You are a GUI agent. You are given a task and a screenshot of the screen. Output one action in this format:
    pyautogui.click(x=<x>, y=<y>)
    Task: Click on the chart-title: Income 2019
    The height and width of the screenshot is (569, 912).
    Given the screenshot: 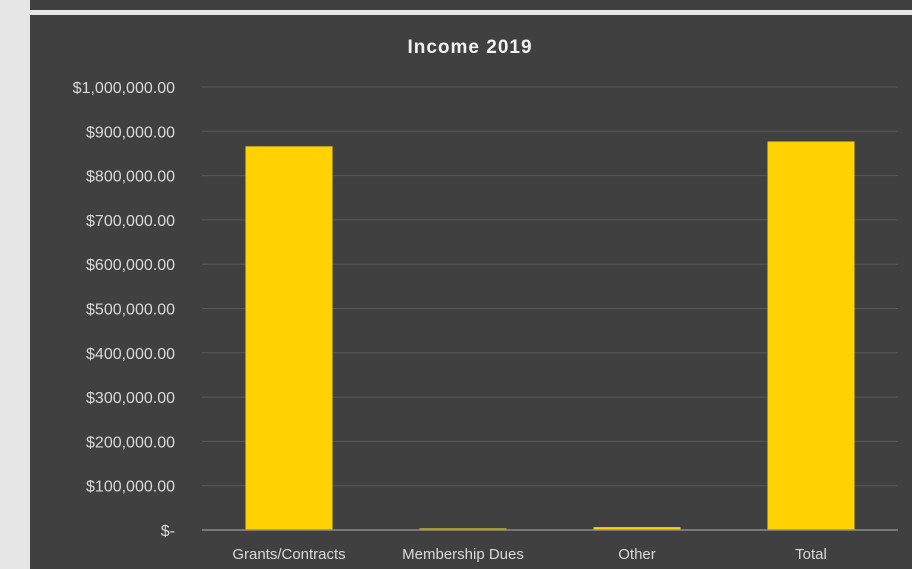 What is the action you would take?
    pyautogui.click(x=469, y=47)
    